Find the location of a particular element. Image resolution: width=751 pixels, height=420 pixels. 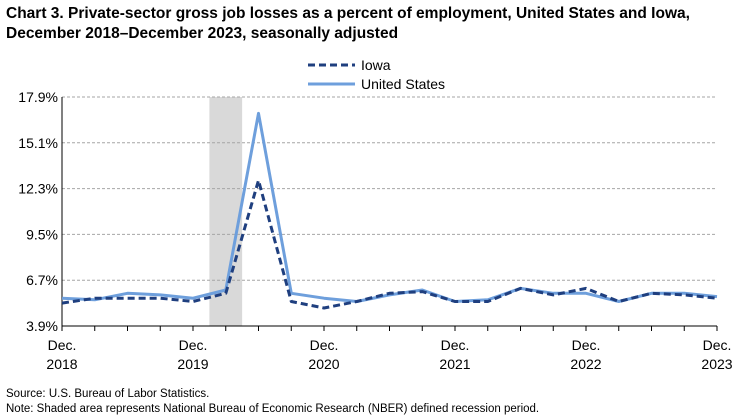

y-tick-label: 6.7% is located at coordinates (42, 280).